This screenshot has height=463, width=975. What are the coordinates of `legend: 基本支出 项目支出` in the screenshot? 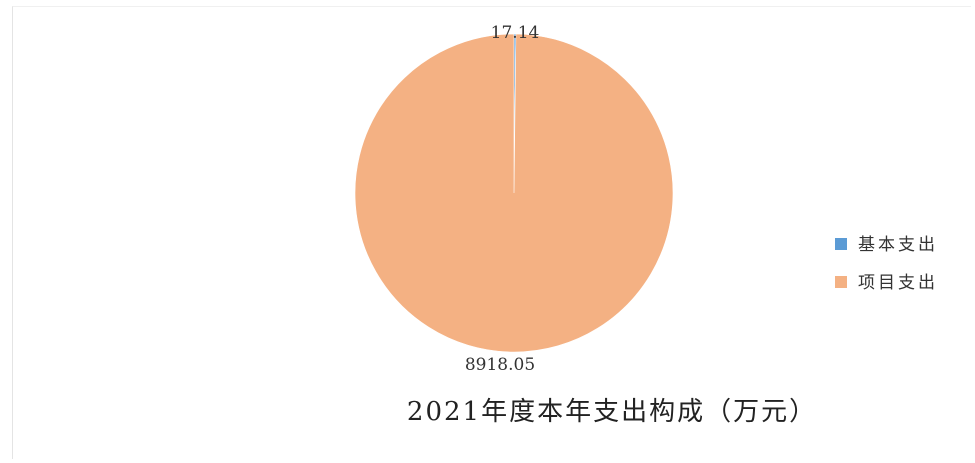 It's located at (886, 264).